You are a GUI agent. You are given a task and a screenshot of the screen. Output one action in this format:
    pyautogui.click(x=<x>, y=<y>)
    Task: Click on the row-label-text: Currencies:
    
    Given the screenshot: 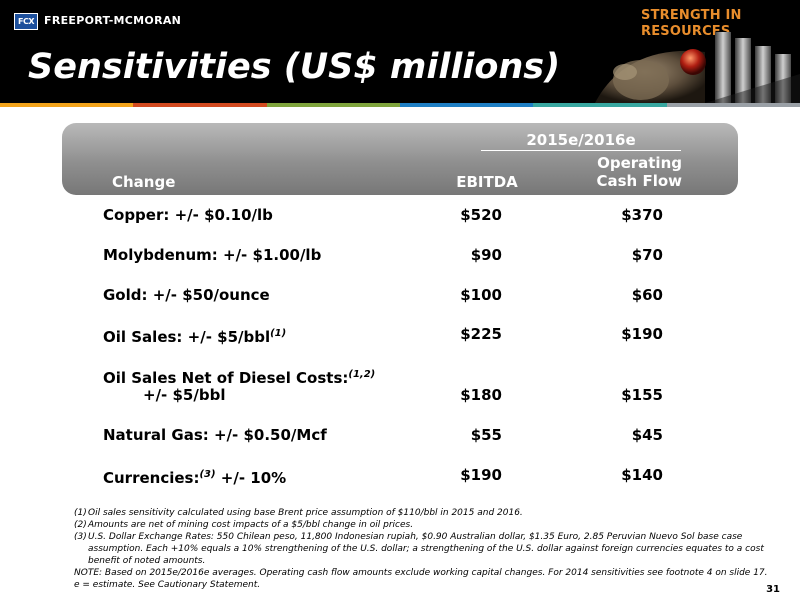 What is the action you would take?
    pyautogui.click(x=151, y=478)
    